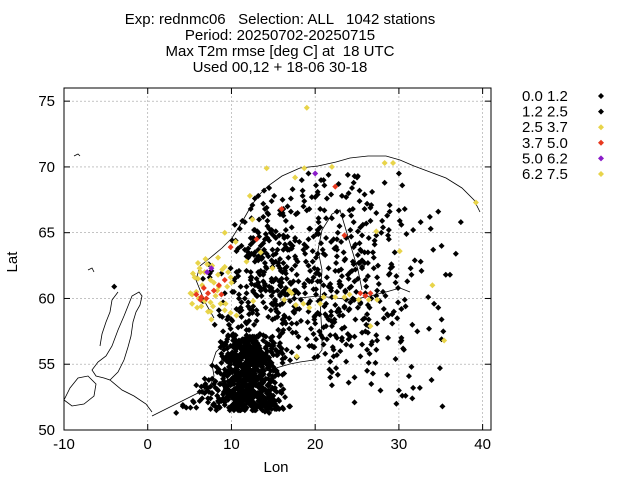 This screenshot has width=640, height=480. Describe the element at coordinates (46, 233) in the screenshot. I see `y-tick-label: 65` at that location.